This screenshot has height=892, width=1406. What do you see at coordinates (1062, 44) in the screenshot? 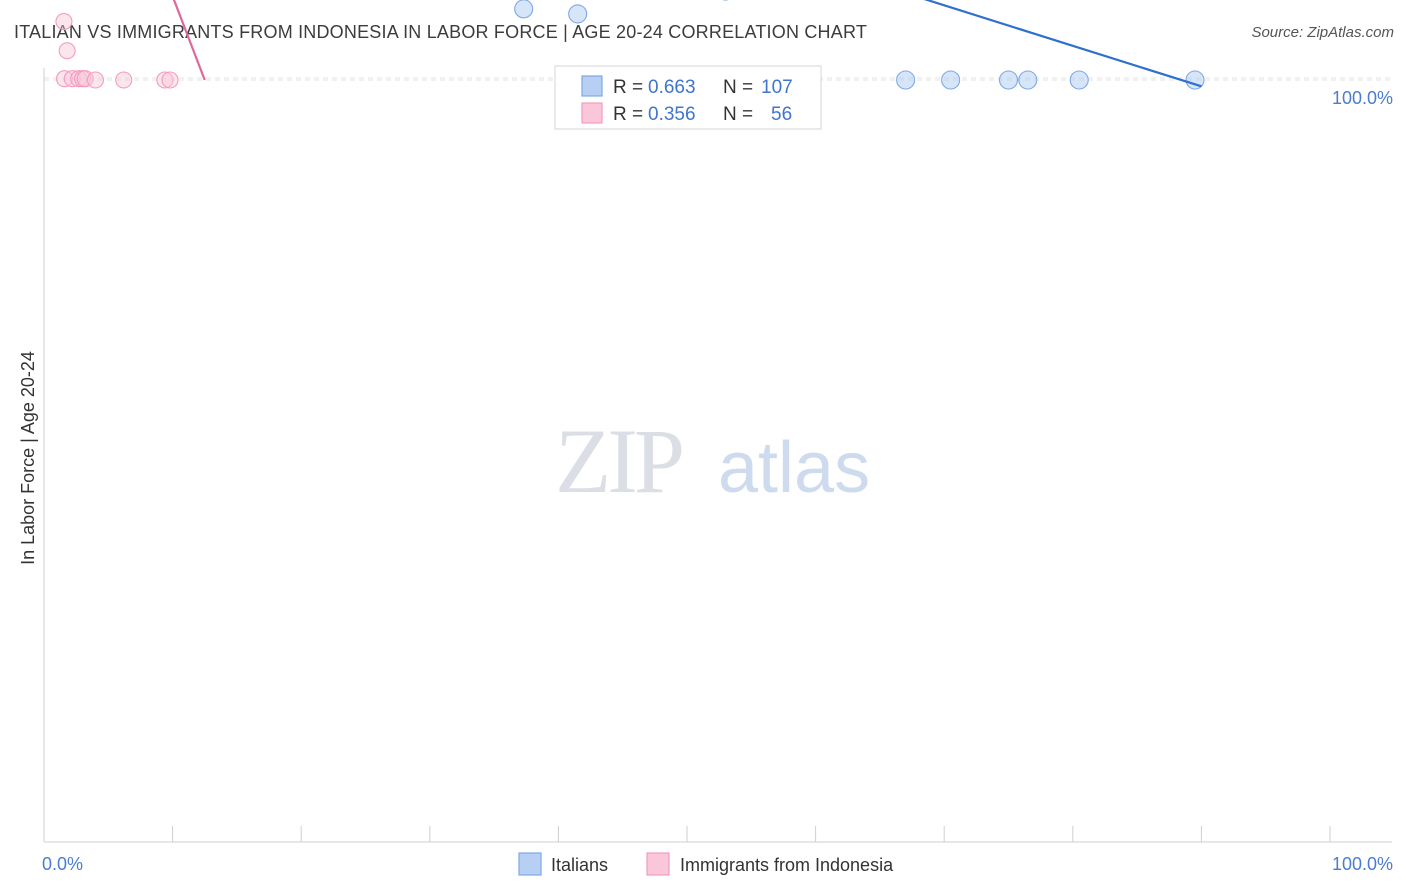
I see `trend-line-italians` at bounding box center [1062, 44].